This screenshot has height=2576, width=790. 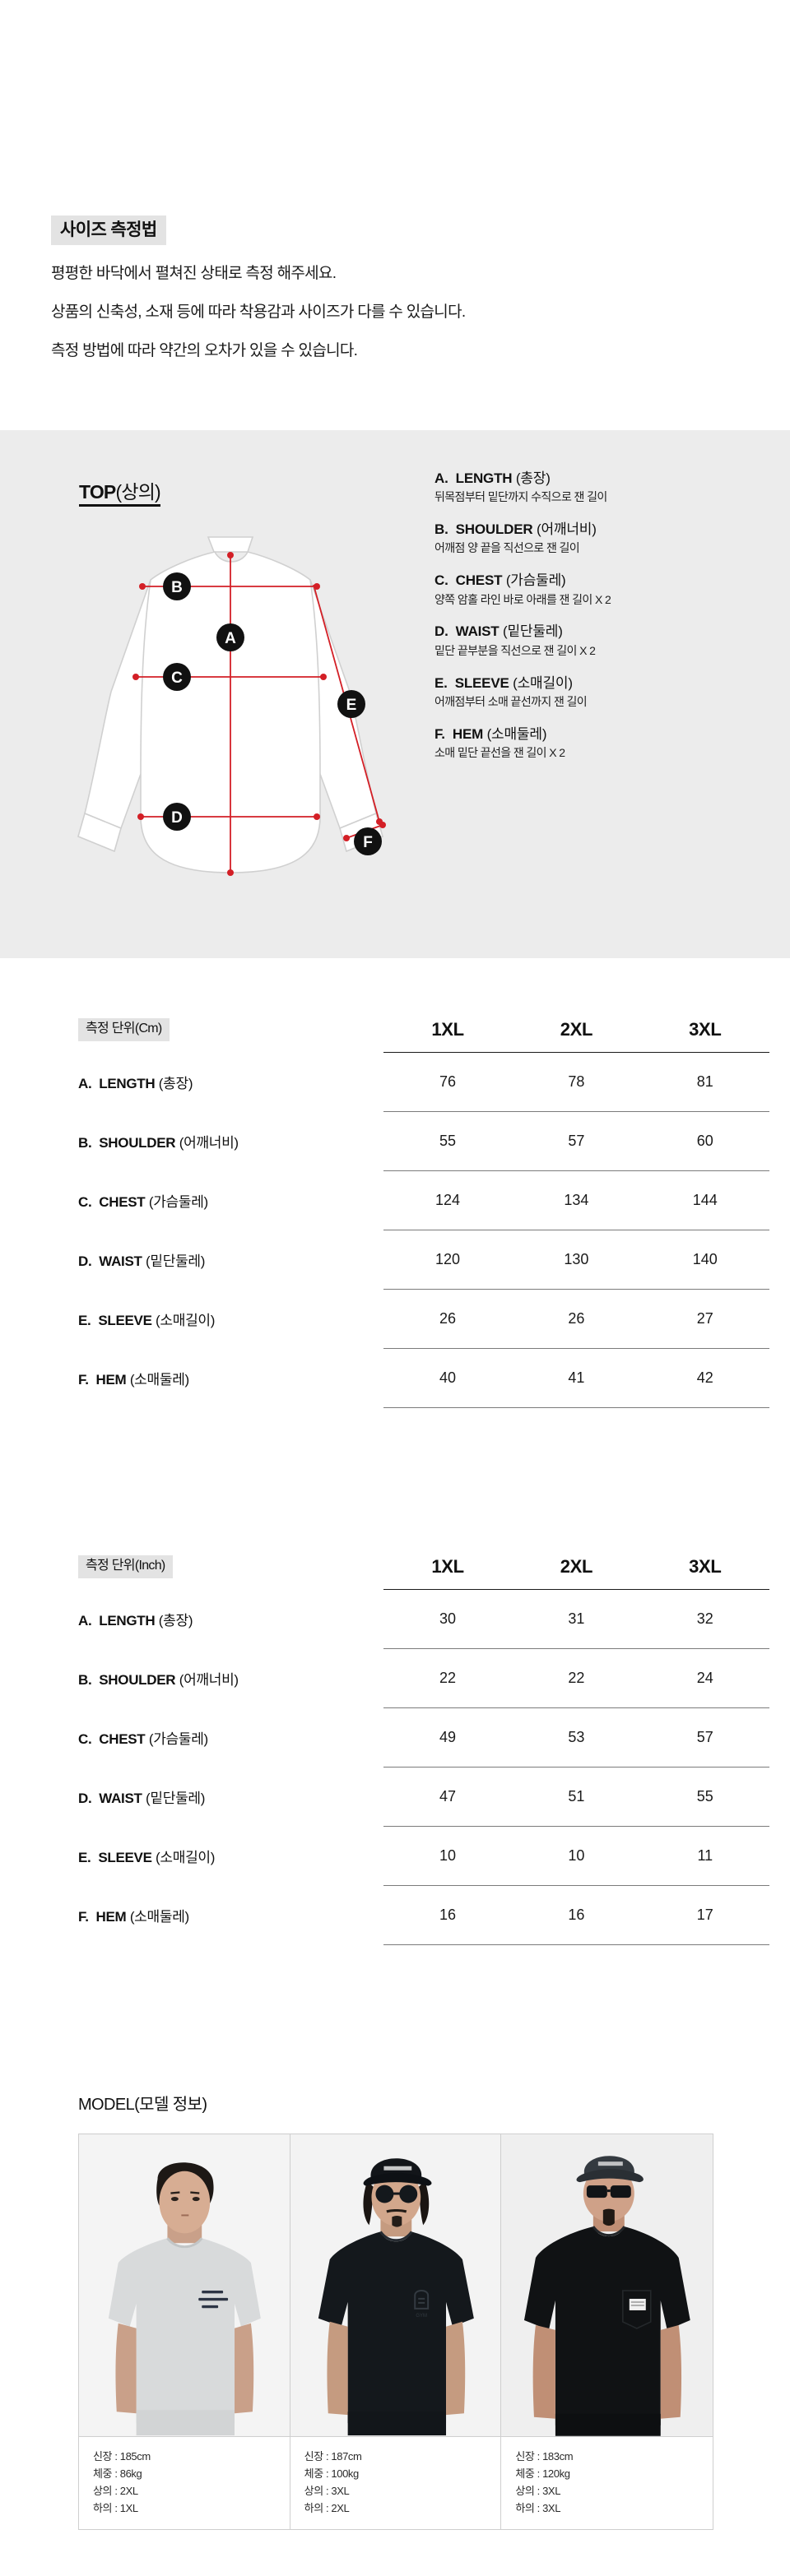 I want to click on svg-text: A, so click(x=230, y=639).